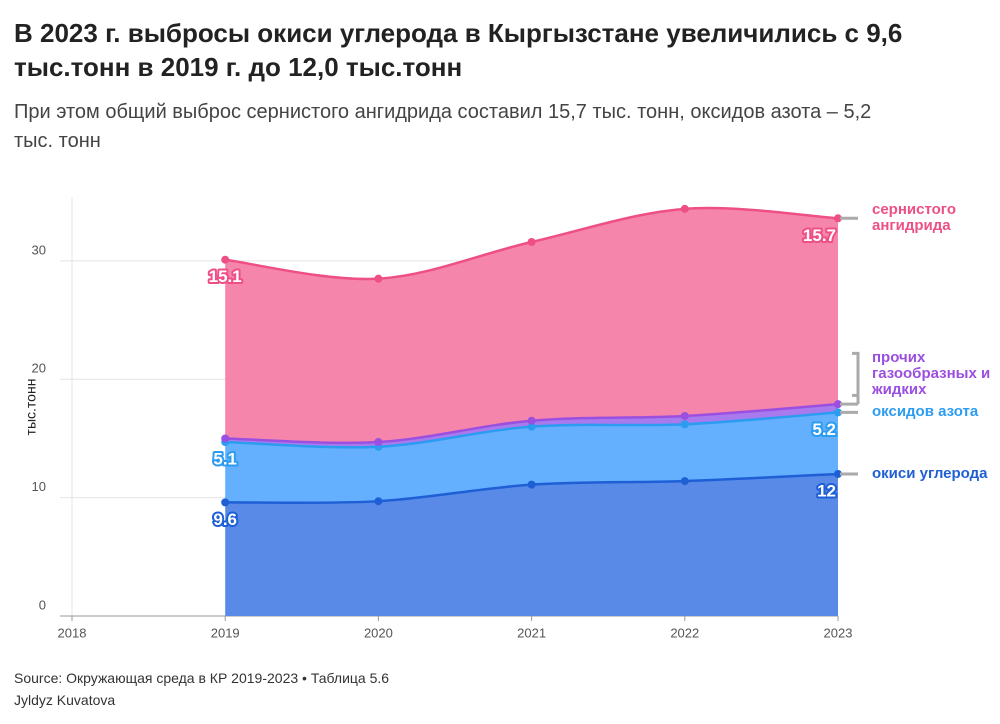 Image resolution: width=1000 pixels, height=724 pixels. Describe the element at coordinates (838, 632) in the screenshot. I see `x-tick-label: 2023` at that location.